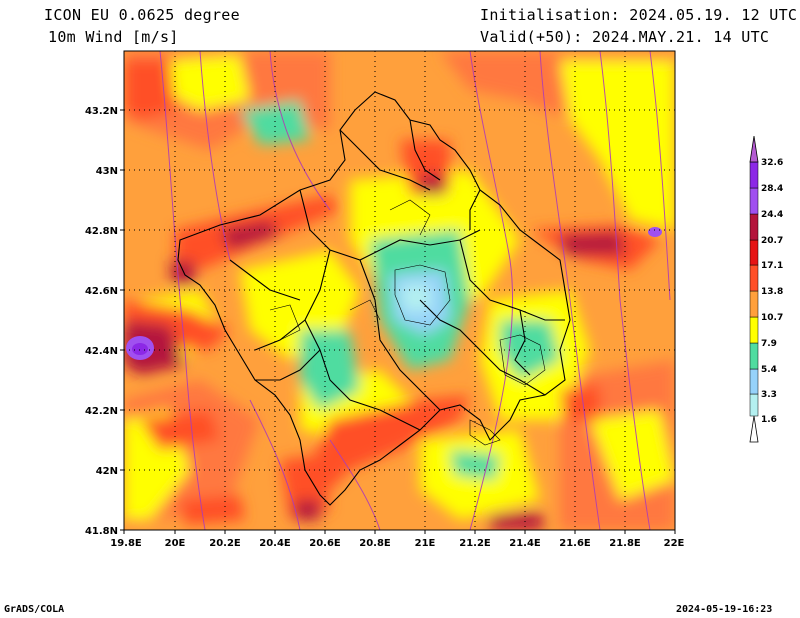  What do you see at coordinates (107, 471) in the screenshot?
I see `y-tick-label: 42N` at bounding box center [107, 471].